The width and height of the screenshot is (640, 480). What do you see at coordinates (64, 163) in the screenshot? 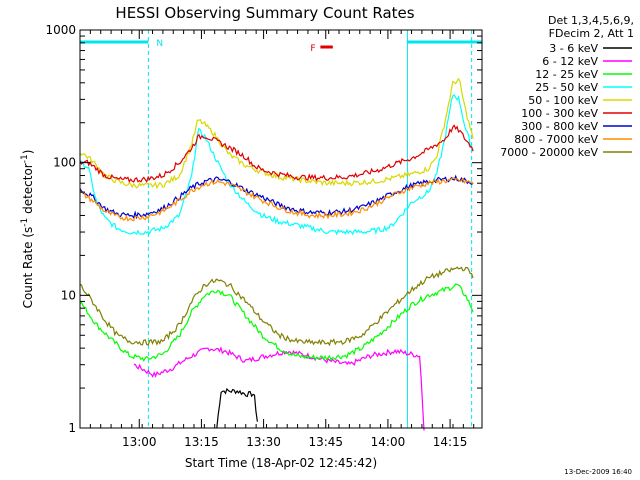
I see `y-tick-label: 100` at bounding box center [64, 163].